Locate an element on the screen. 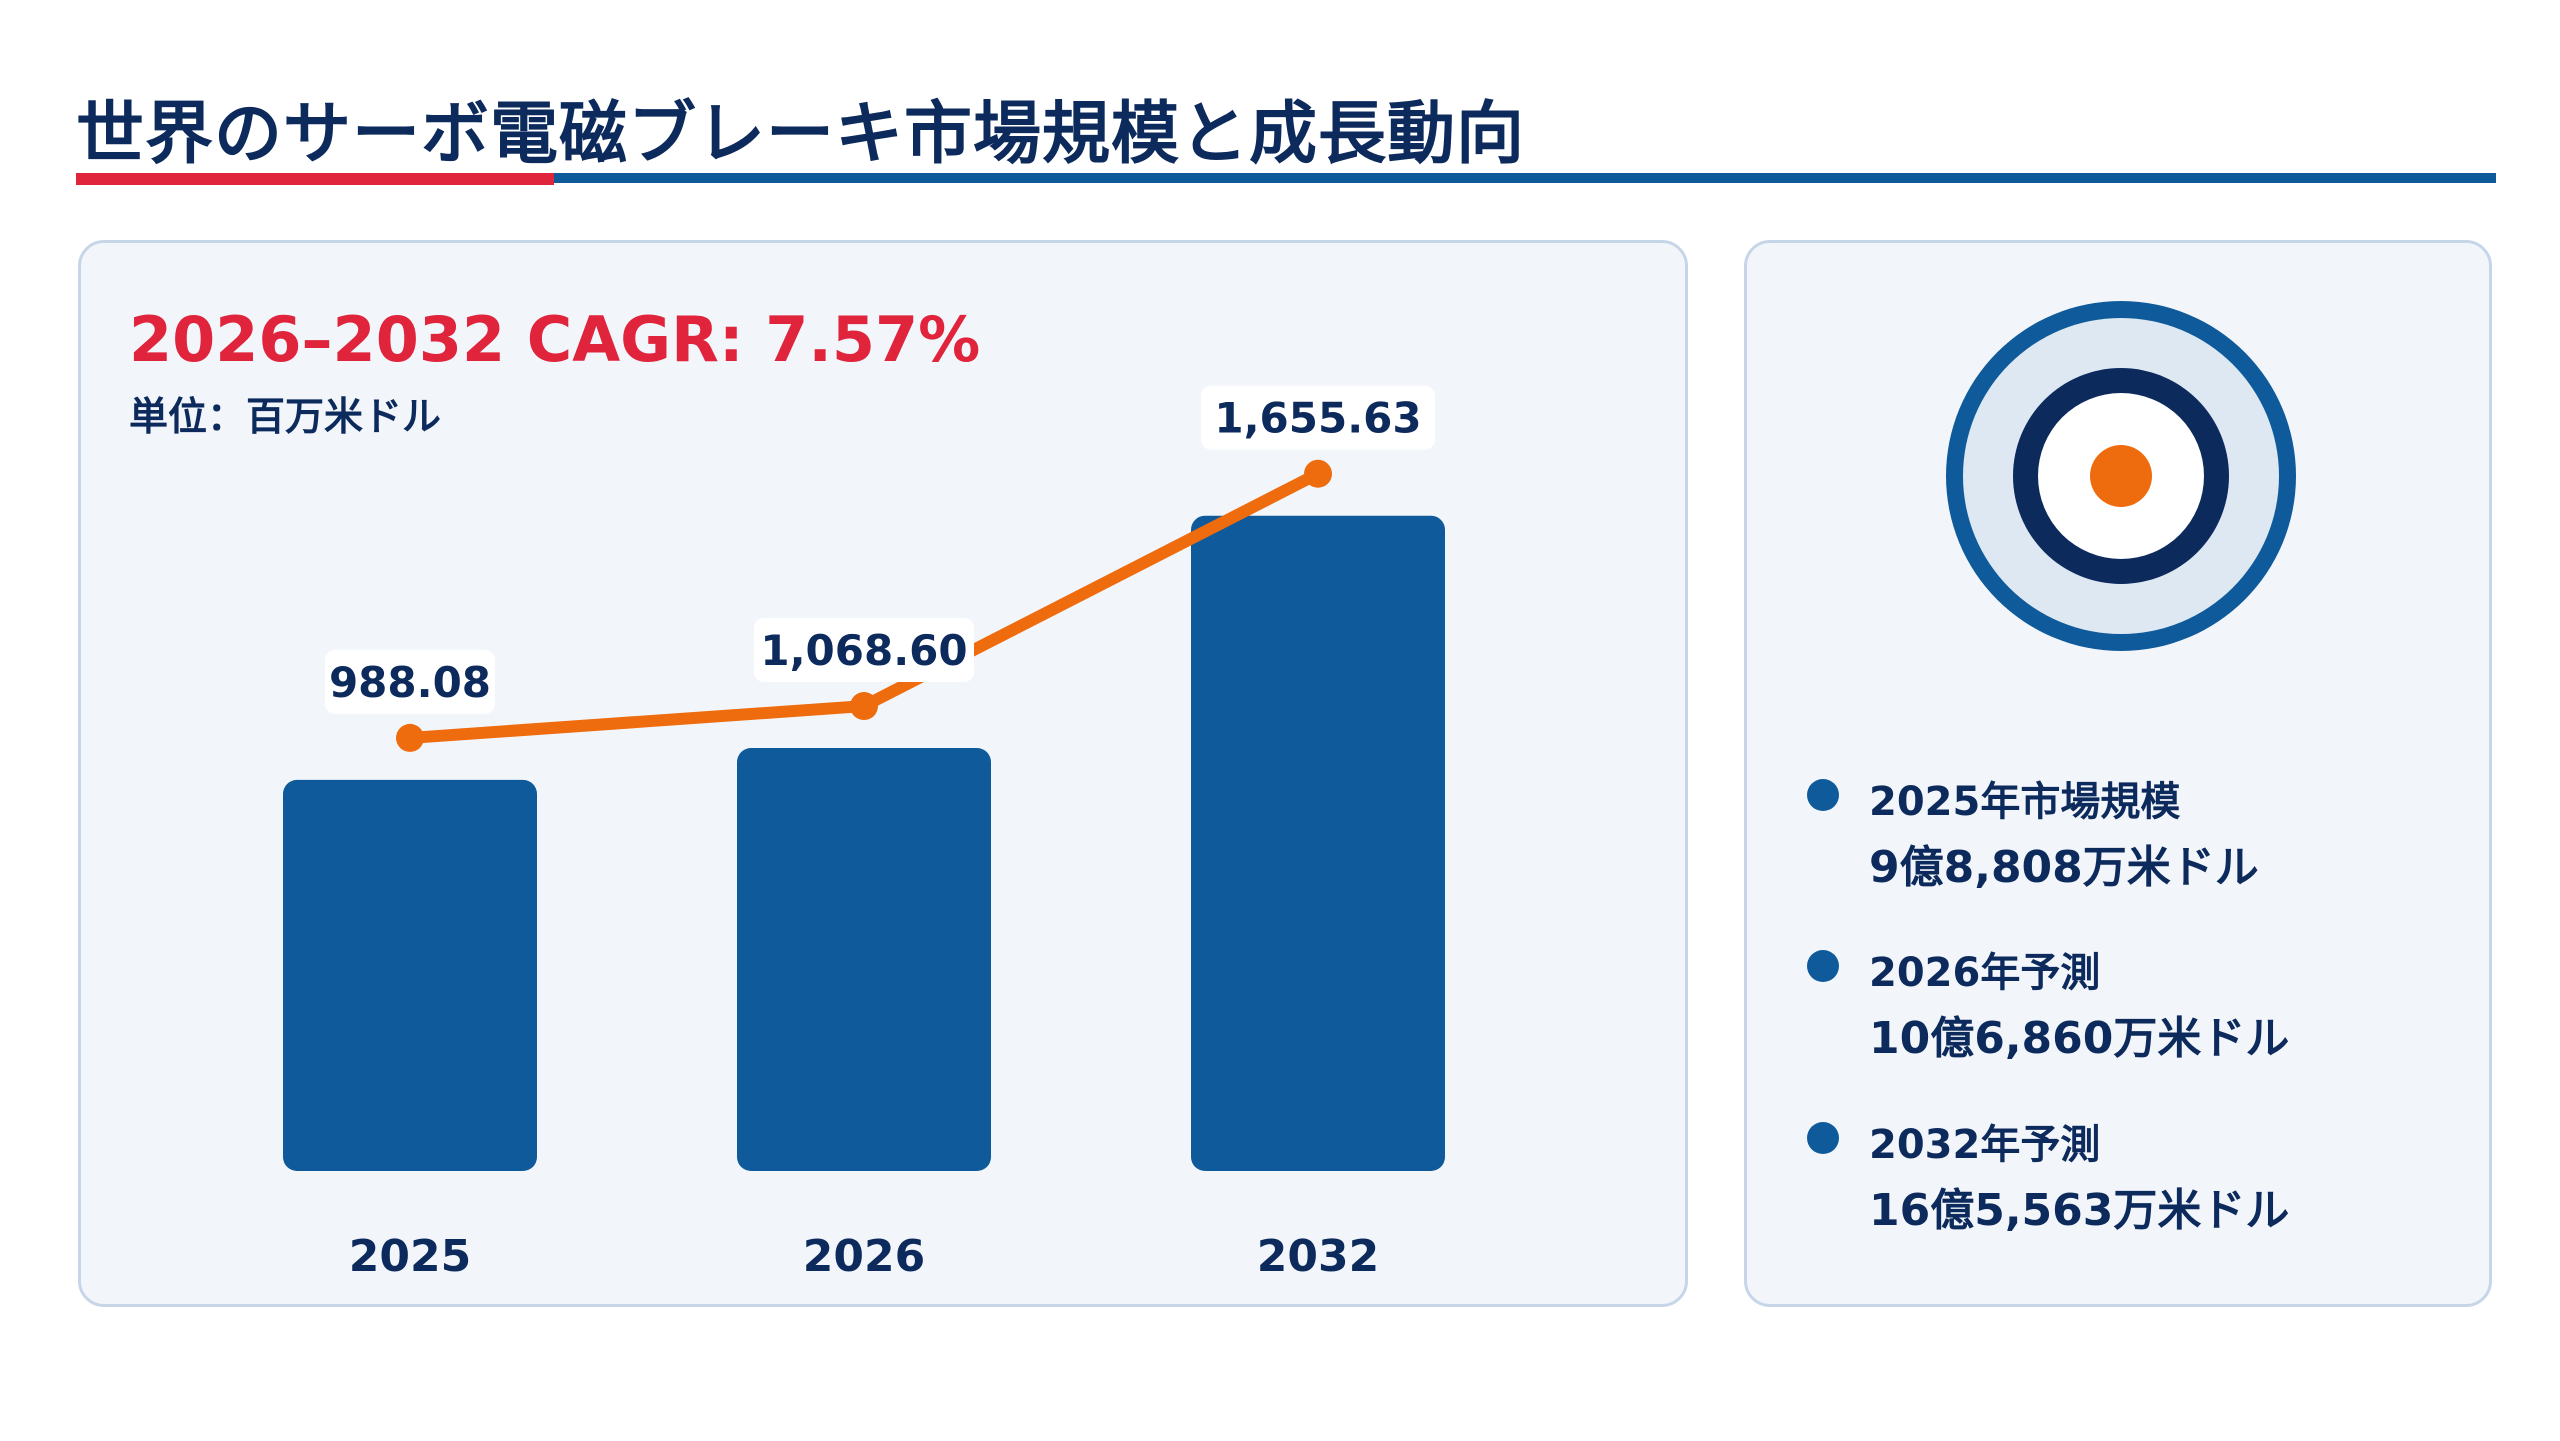 This screenshot has width=2560, height=1441. bar-2026 is located at coordinates (864, 959).